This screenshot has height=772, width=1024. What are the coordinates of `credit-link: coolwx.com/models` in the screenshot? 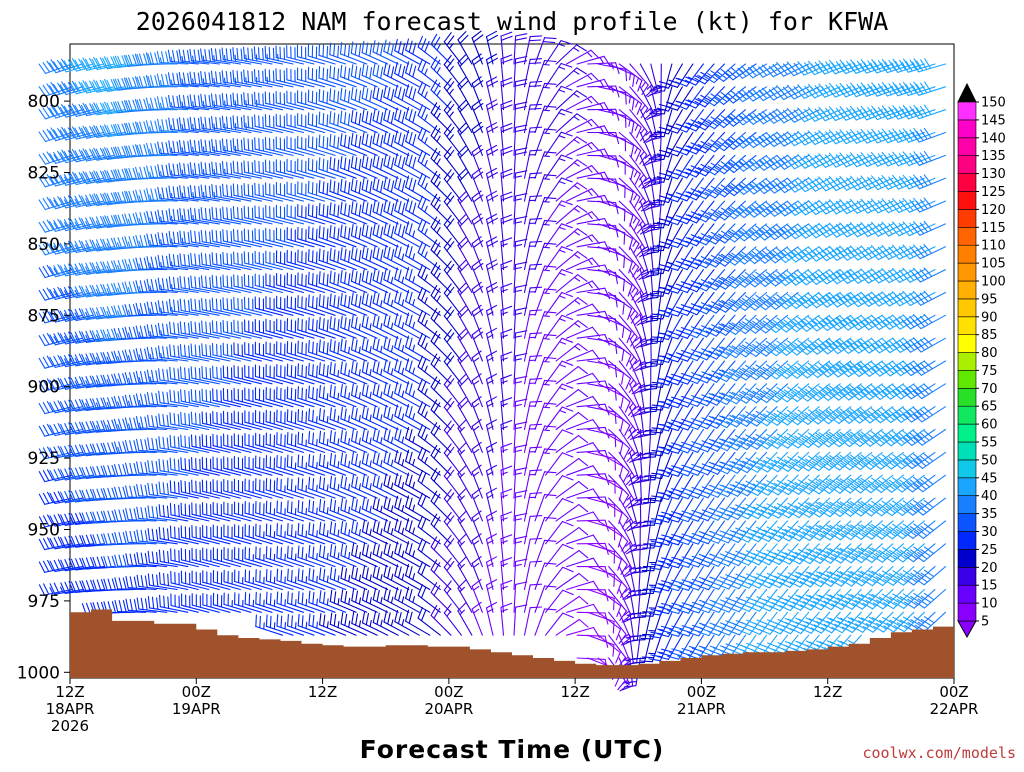 It's located at (939, 753).